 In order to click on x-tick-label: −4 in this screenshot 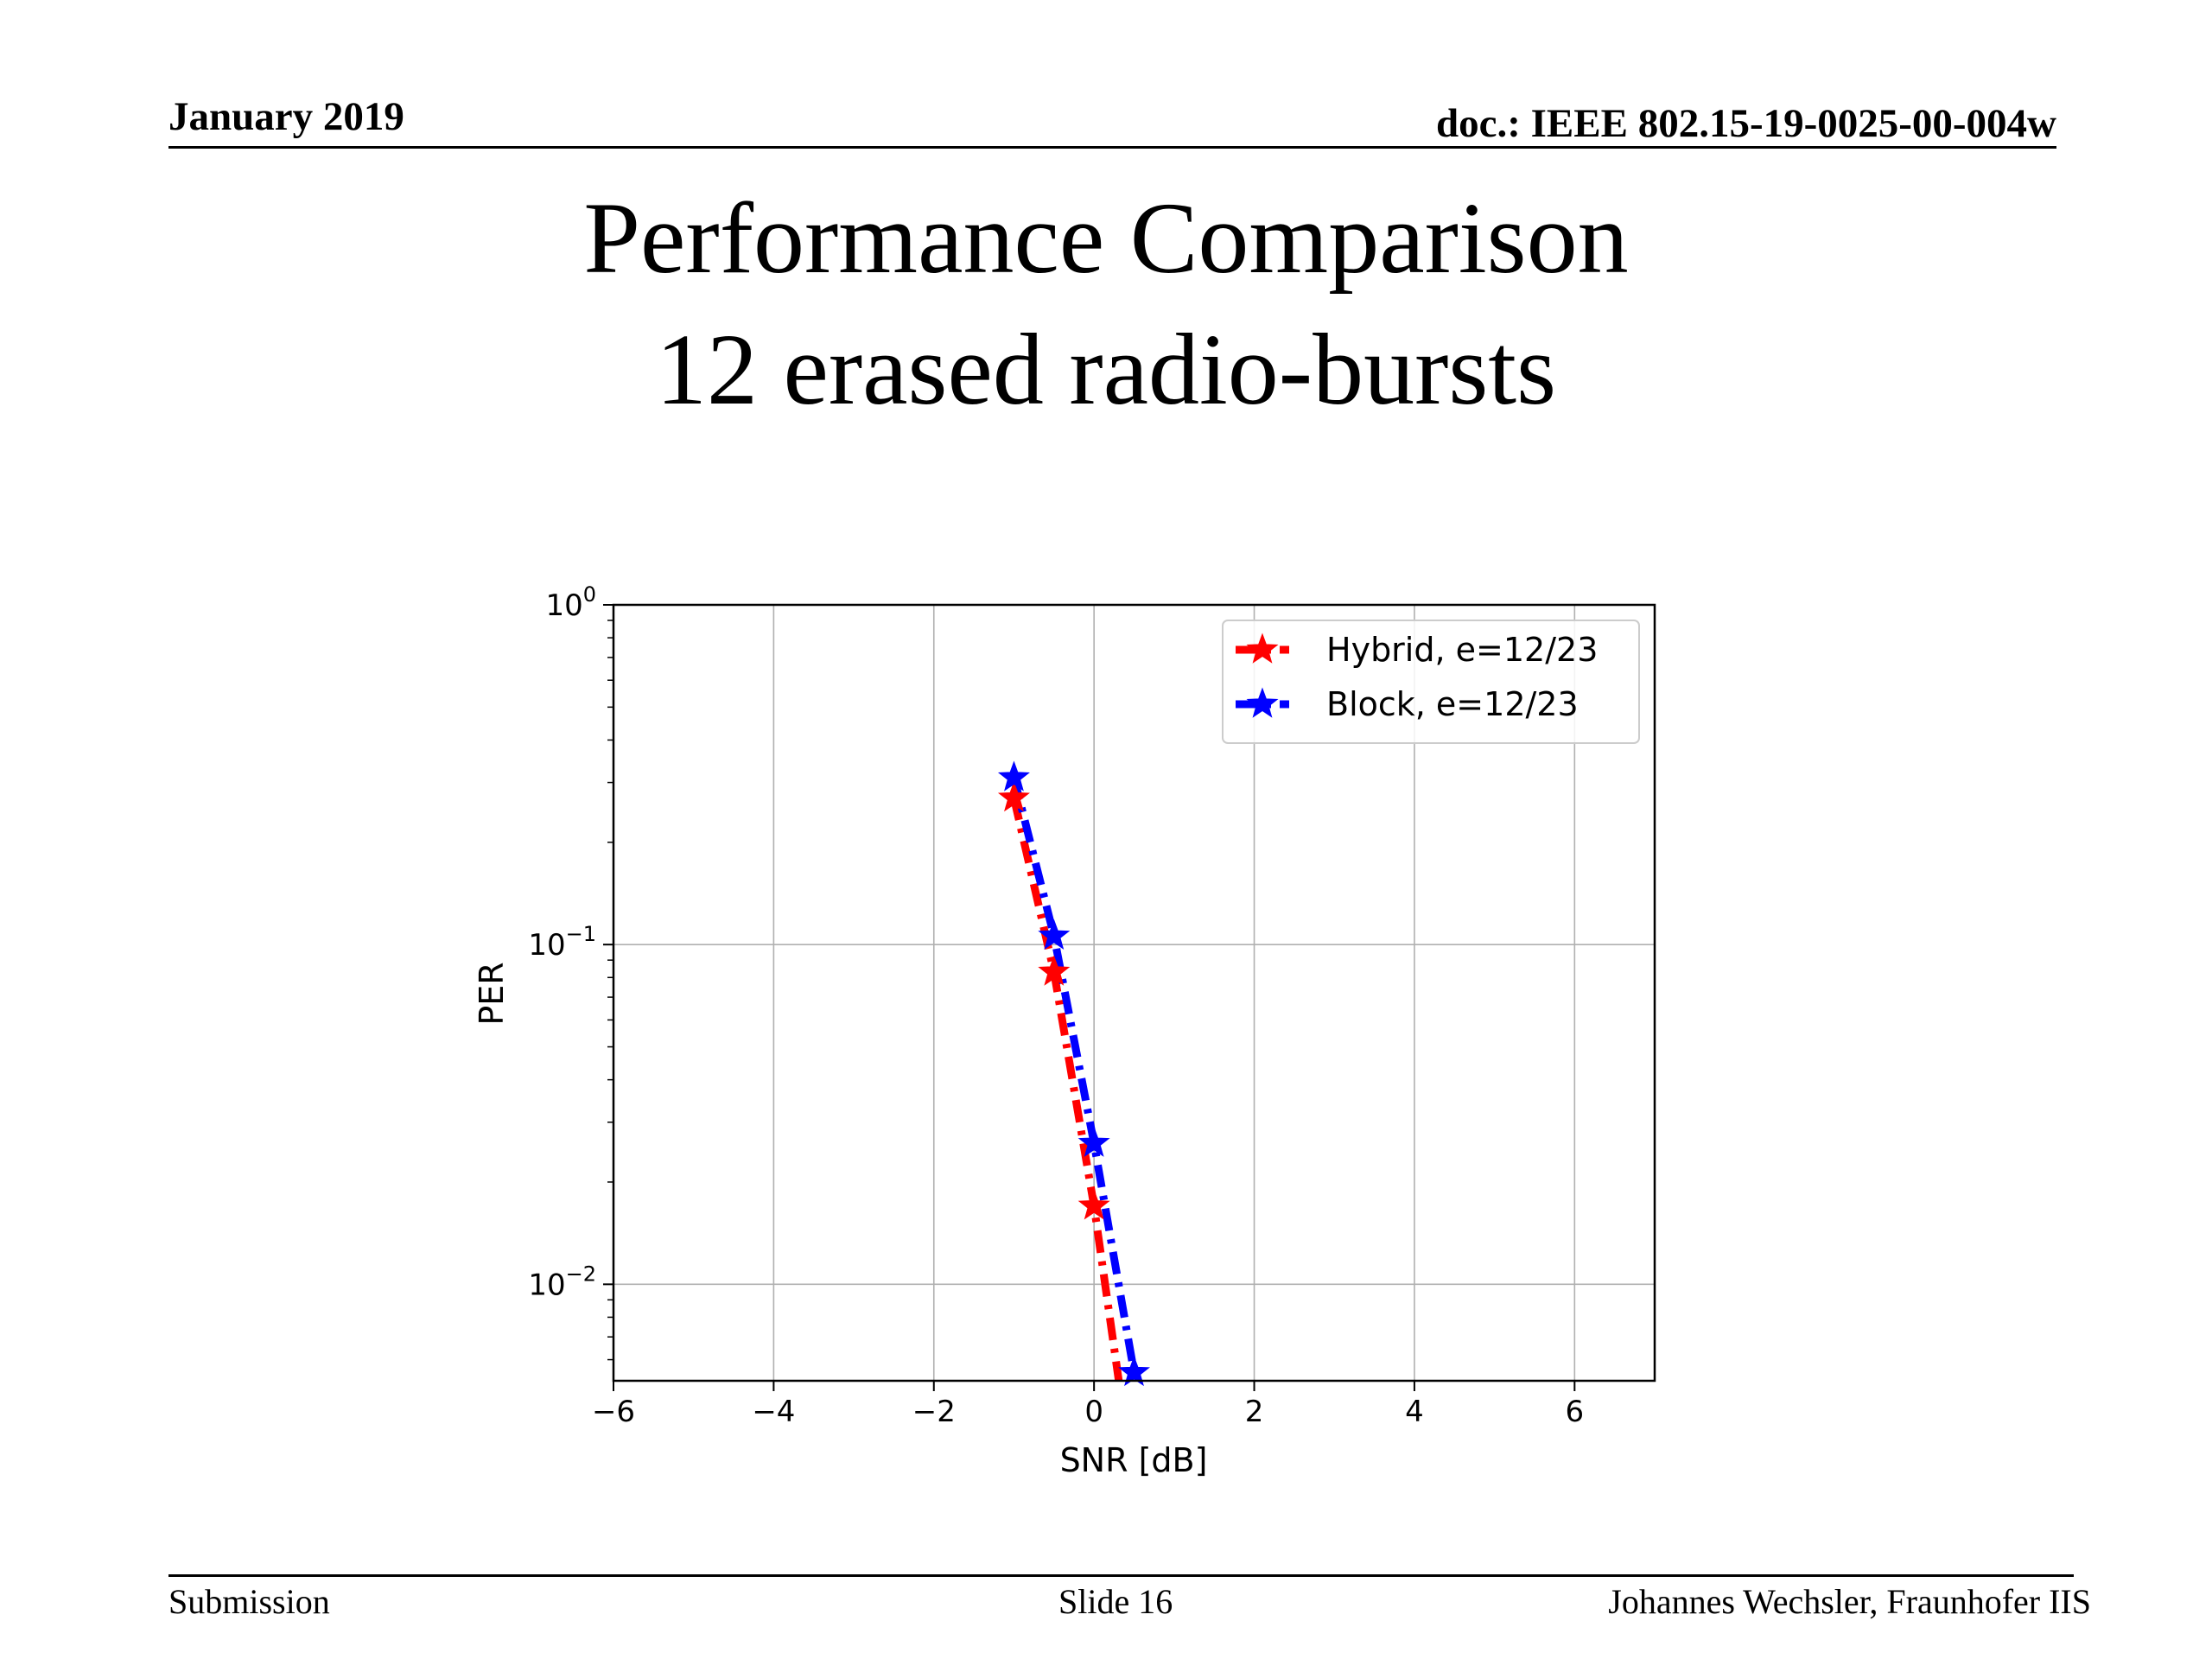, I will do `click(773, 1412)`.